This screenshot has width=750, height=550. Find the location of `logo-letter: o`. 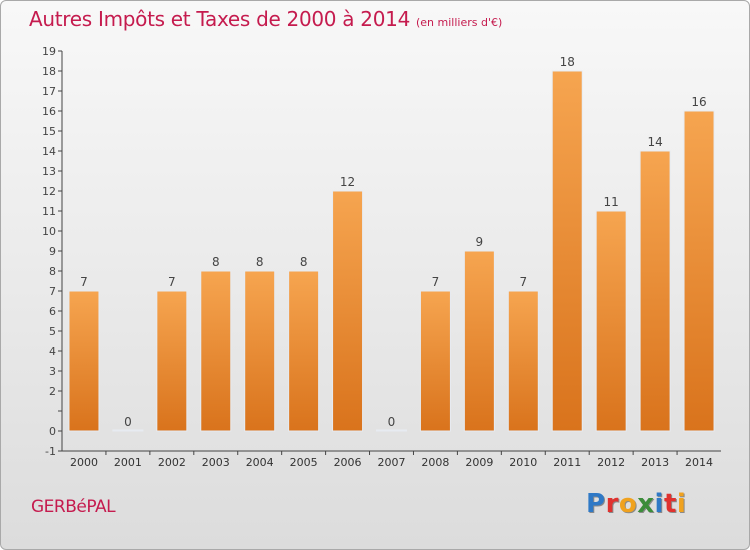

logo-letter: o is located at coordinates (628, 504).